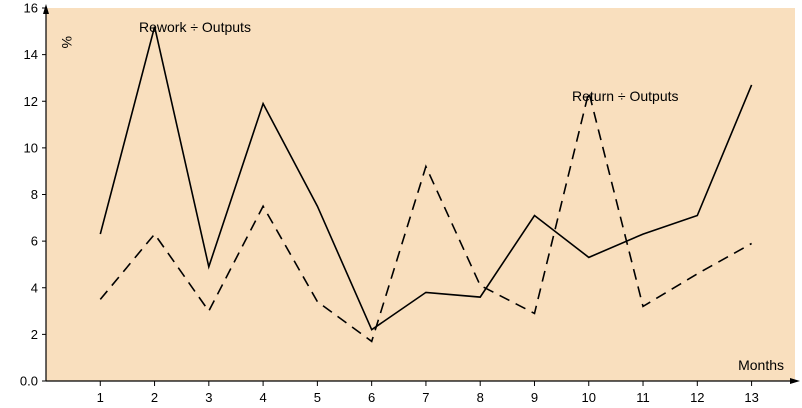  Describe the element at coordinates (208, 397) in the screenshot. I see `x-tick-label: 3` at that location.